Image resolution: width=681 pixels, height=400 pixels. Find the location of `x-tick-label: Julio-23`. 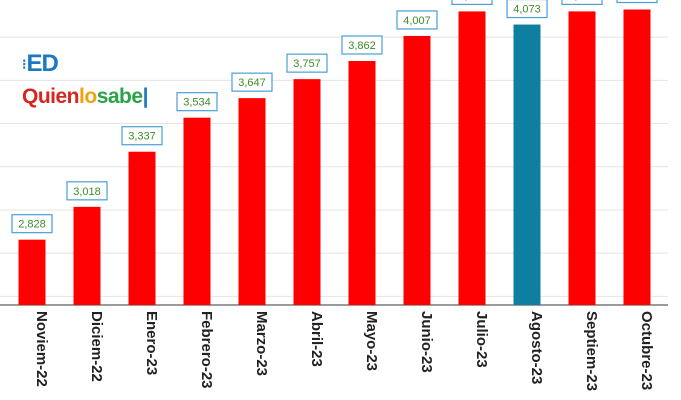

x-tick-label: Julio-23 is located at coordinates (481, 339).